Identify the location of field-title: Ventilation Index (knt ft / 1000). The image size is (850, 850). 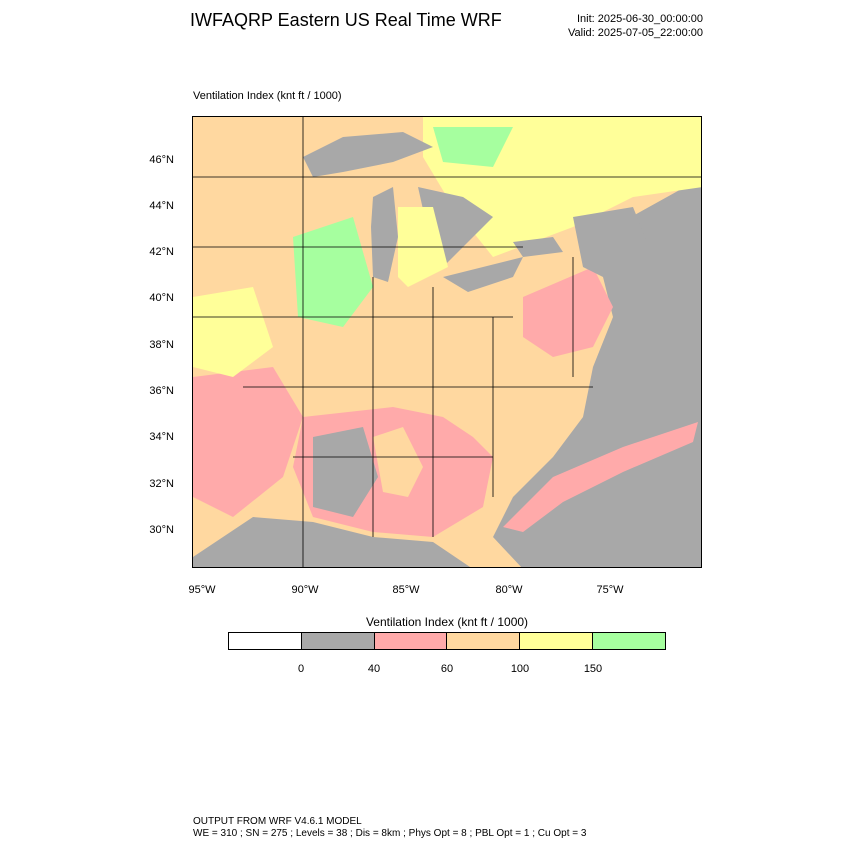
(267, 96).